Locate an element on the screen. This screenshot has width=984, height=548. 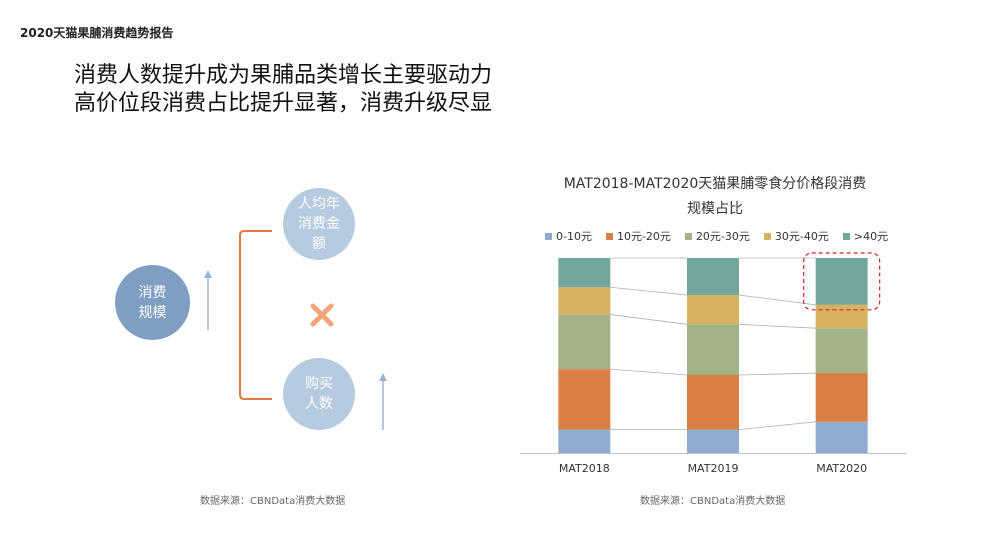
x-tick-label: MAT2020 is located at coordinates (841, 468).